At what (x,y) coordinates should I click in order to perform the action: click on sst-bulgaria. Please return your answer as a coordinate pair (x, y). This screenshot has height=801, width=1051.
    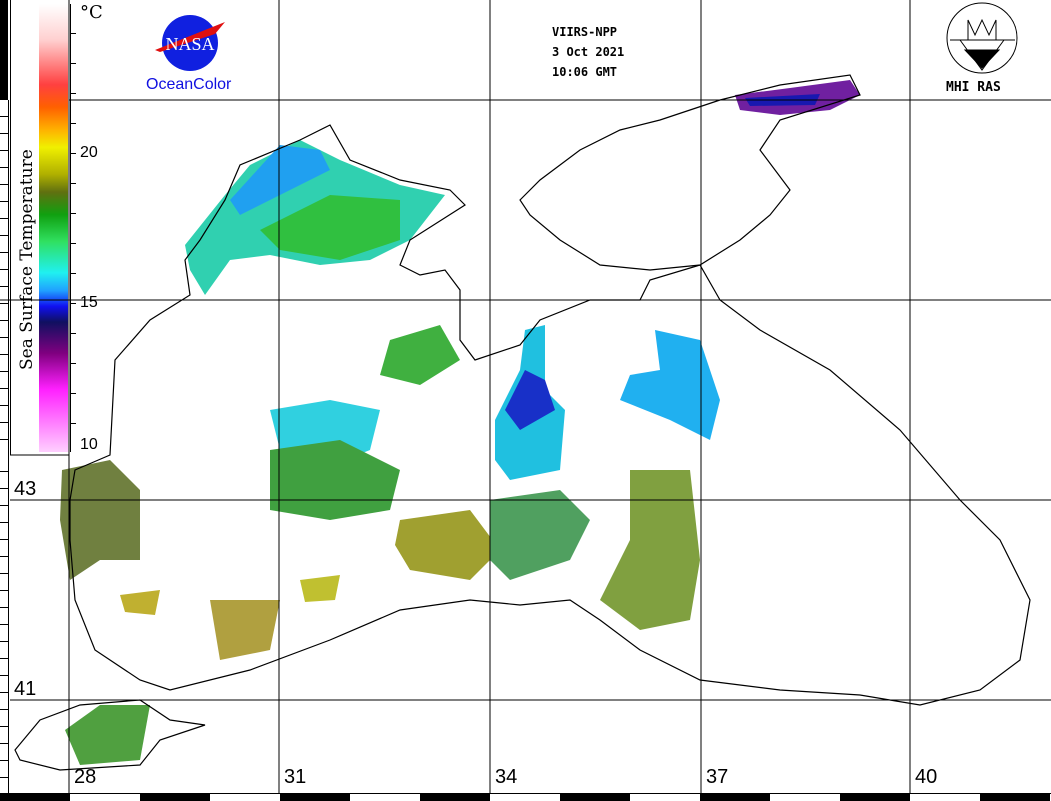
    Looking at the image, I should click on (100, 520).